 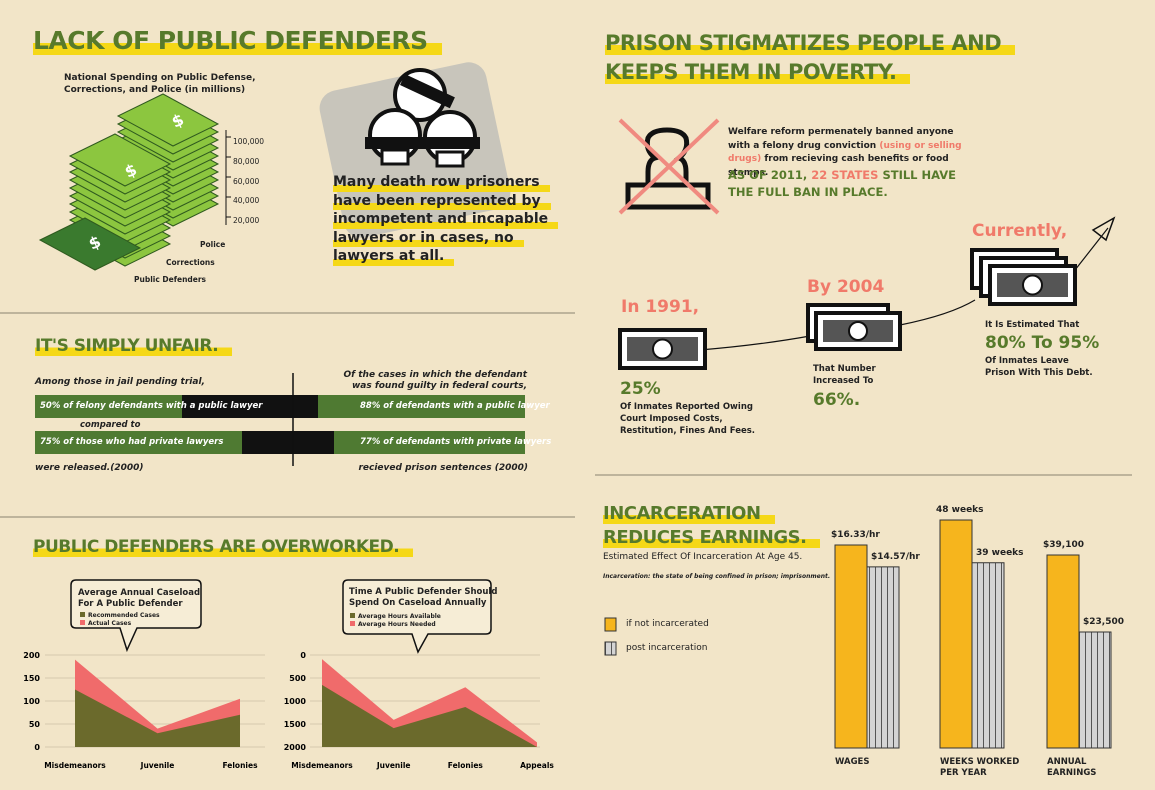 I want to click on chart-title-line: Average Annual Caseload, so click(x=139, y=593).